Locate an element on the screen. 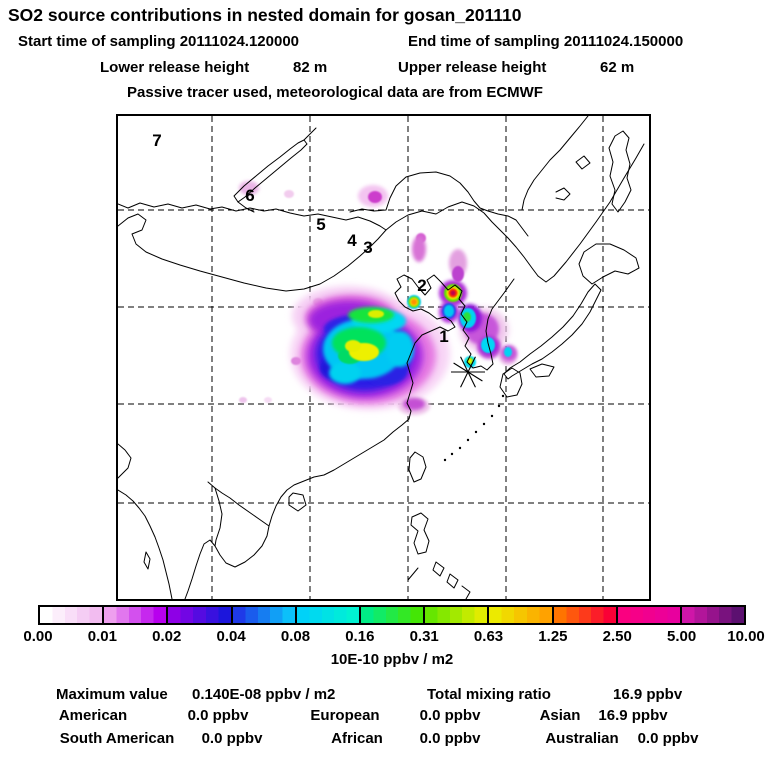 The image size is (768, 768). region-label-european: European is located at coordinates (345, 715).